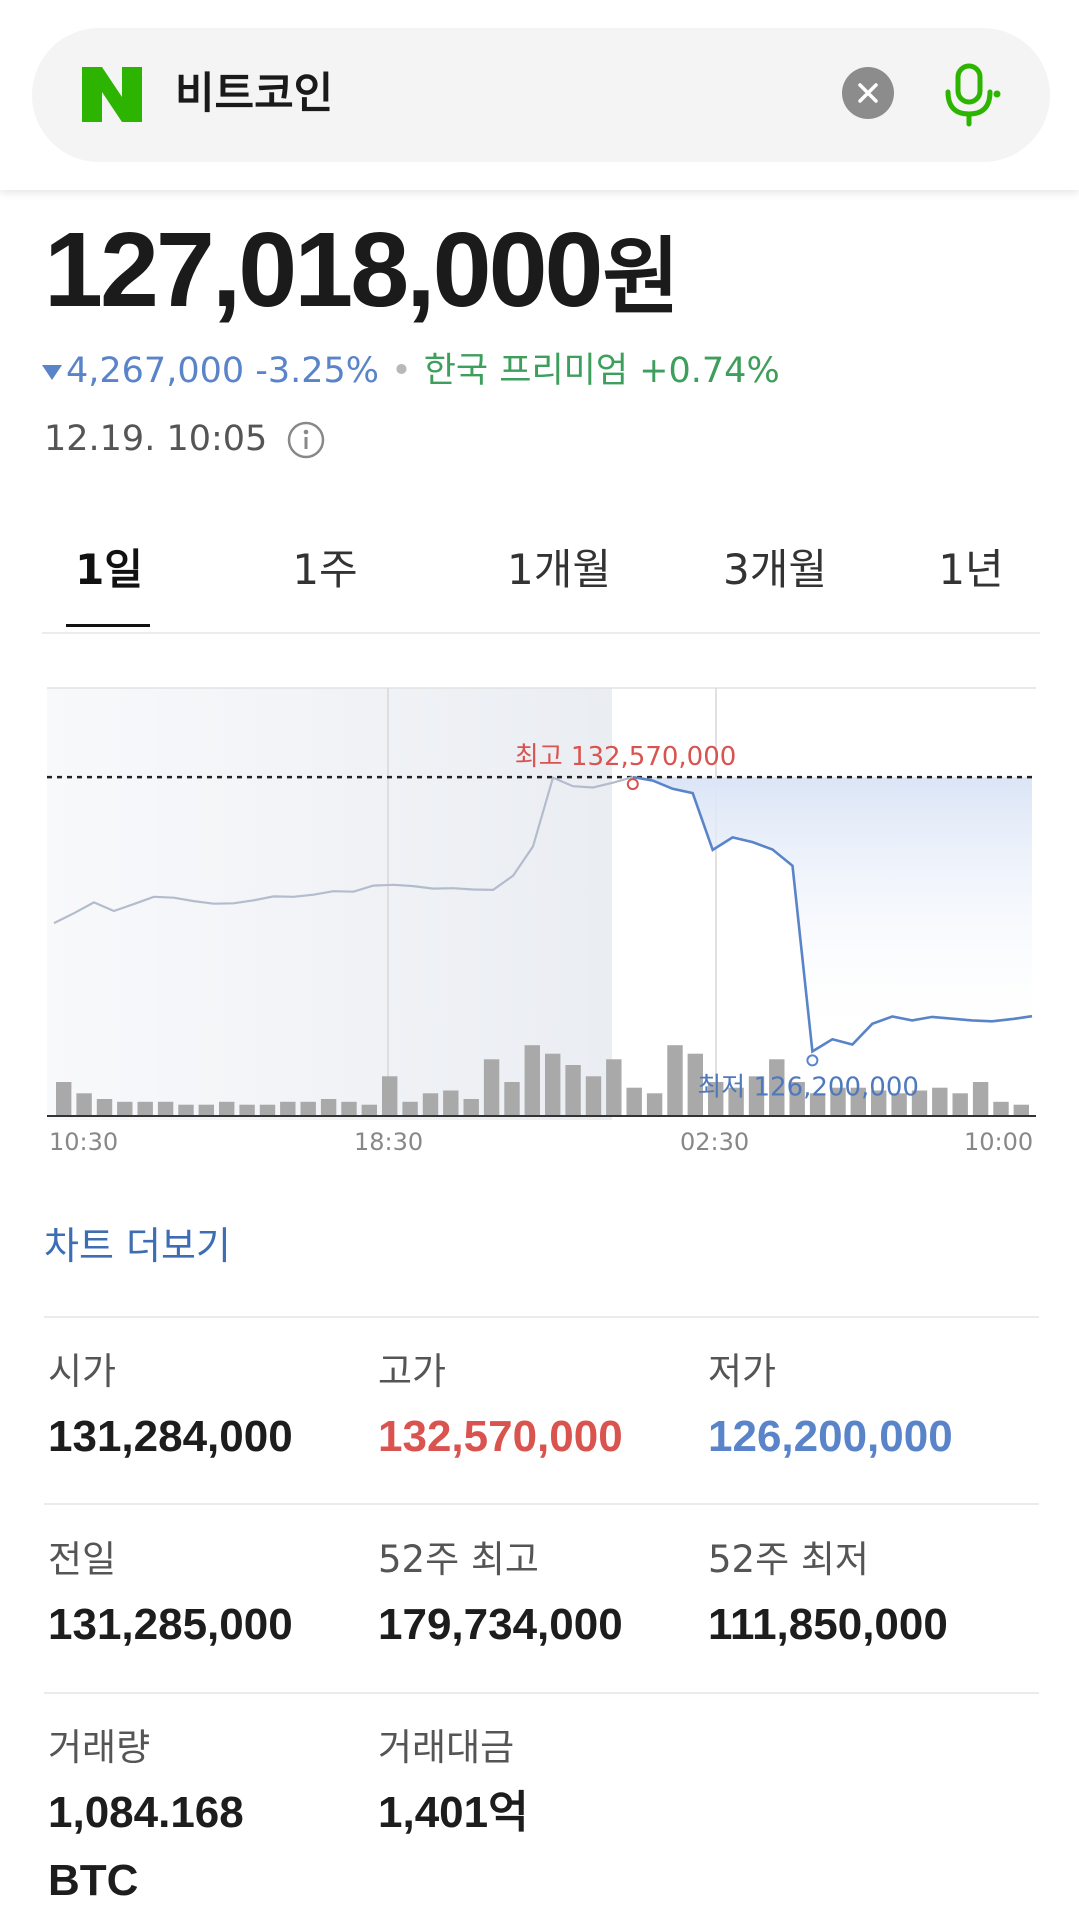 This screenshot has height=1920, width=1079. What do you see at coordinates (446, 1747) in the screenshot?
I see `stat-label-trade-value: 거래대금` at bounding box center [446, 1747].